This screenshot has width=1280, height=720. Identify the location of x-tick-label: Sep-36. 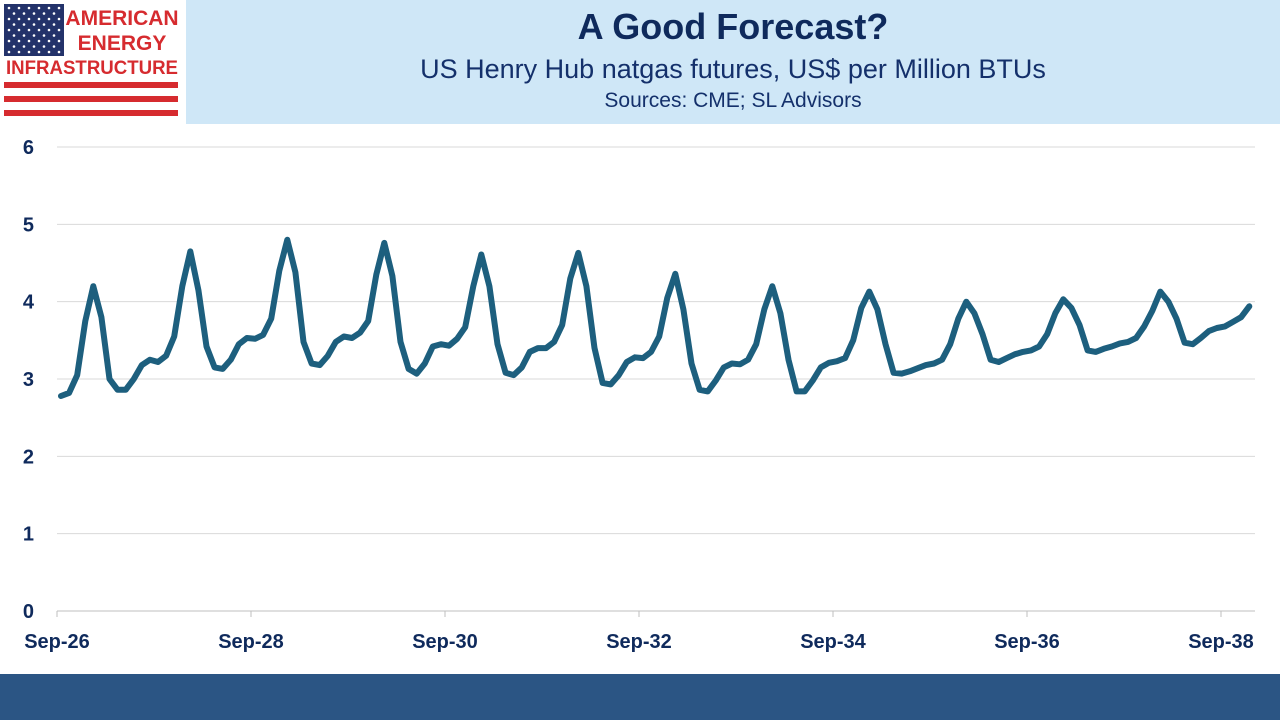
(1027, 642).